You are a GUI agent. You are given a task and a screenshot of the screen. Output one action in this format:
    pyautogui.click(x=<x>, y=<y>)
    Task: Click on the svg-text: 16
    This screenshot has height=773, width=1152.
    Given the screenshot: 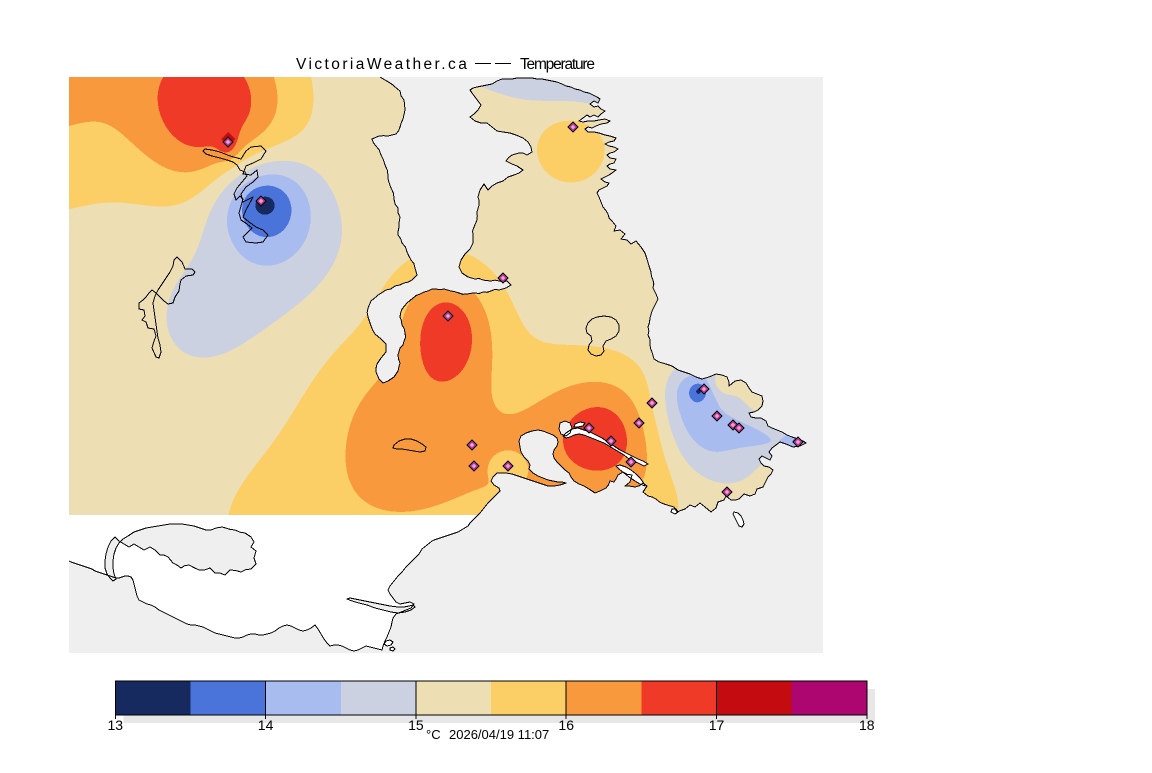 What is the action you would take?
    pyautogui.click(x=566, y=725)
    